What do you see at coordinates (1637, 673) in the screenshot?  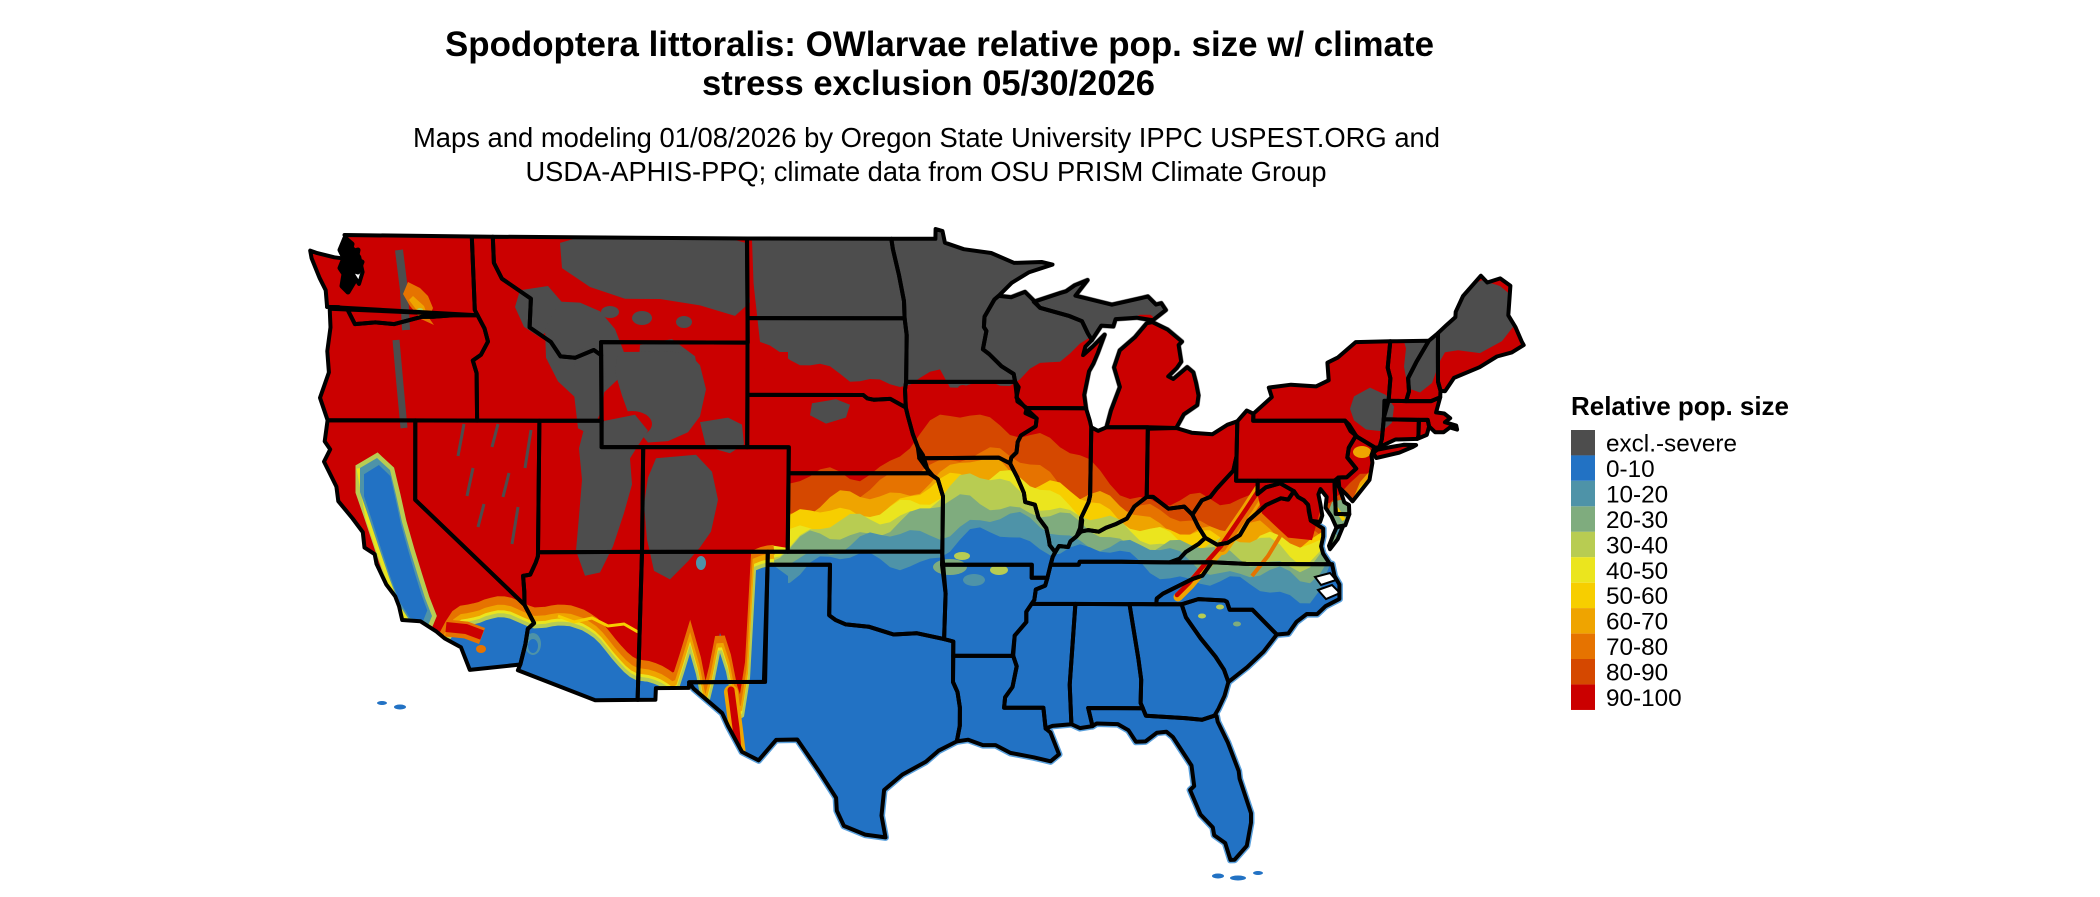 I see `svg-text: 80-90` at bounding box center [1637, 673].